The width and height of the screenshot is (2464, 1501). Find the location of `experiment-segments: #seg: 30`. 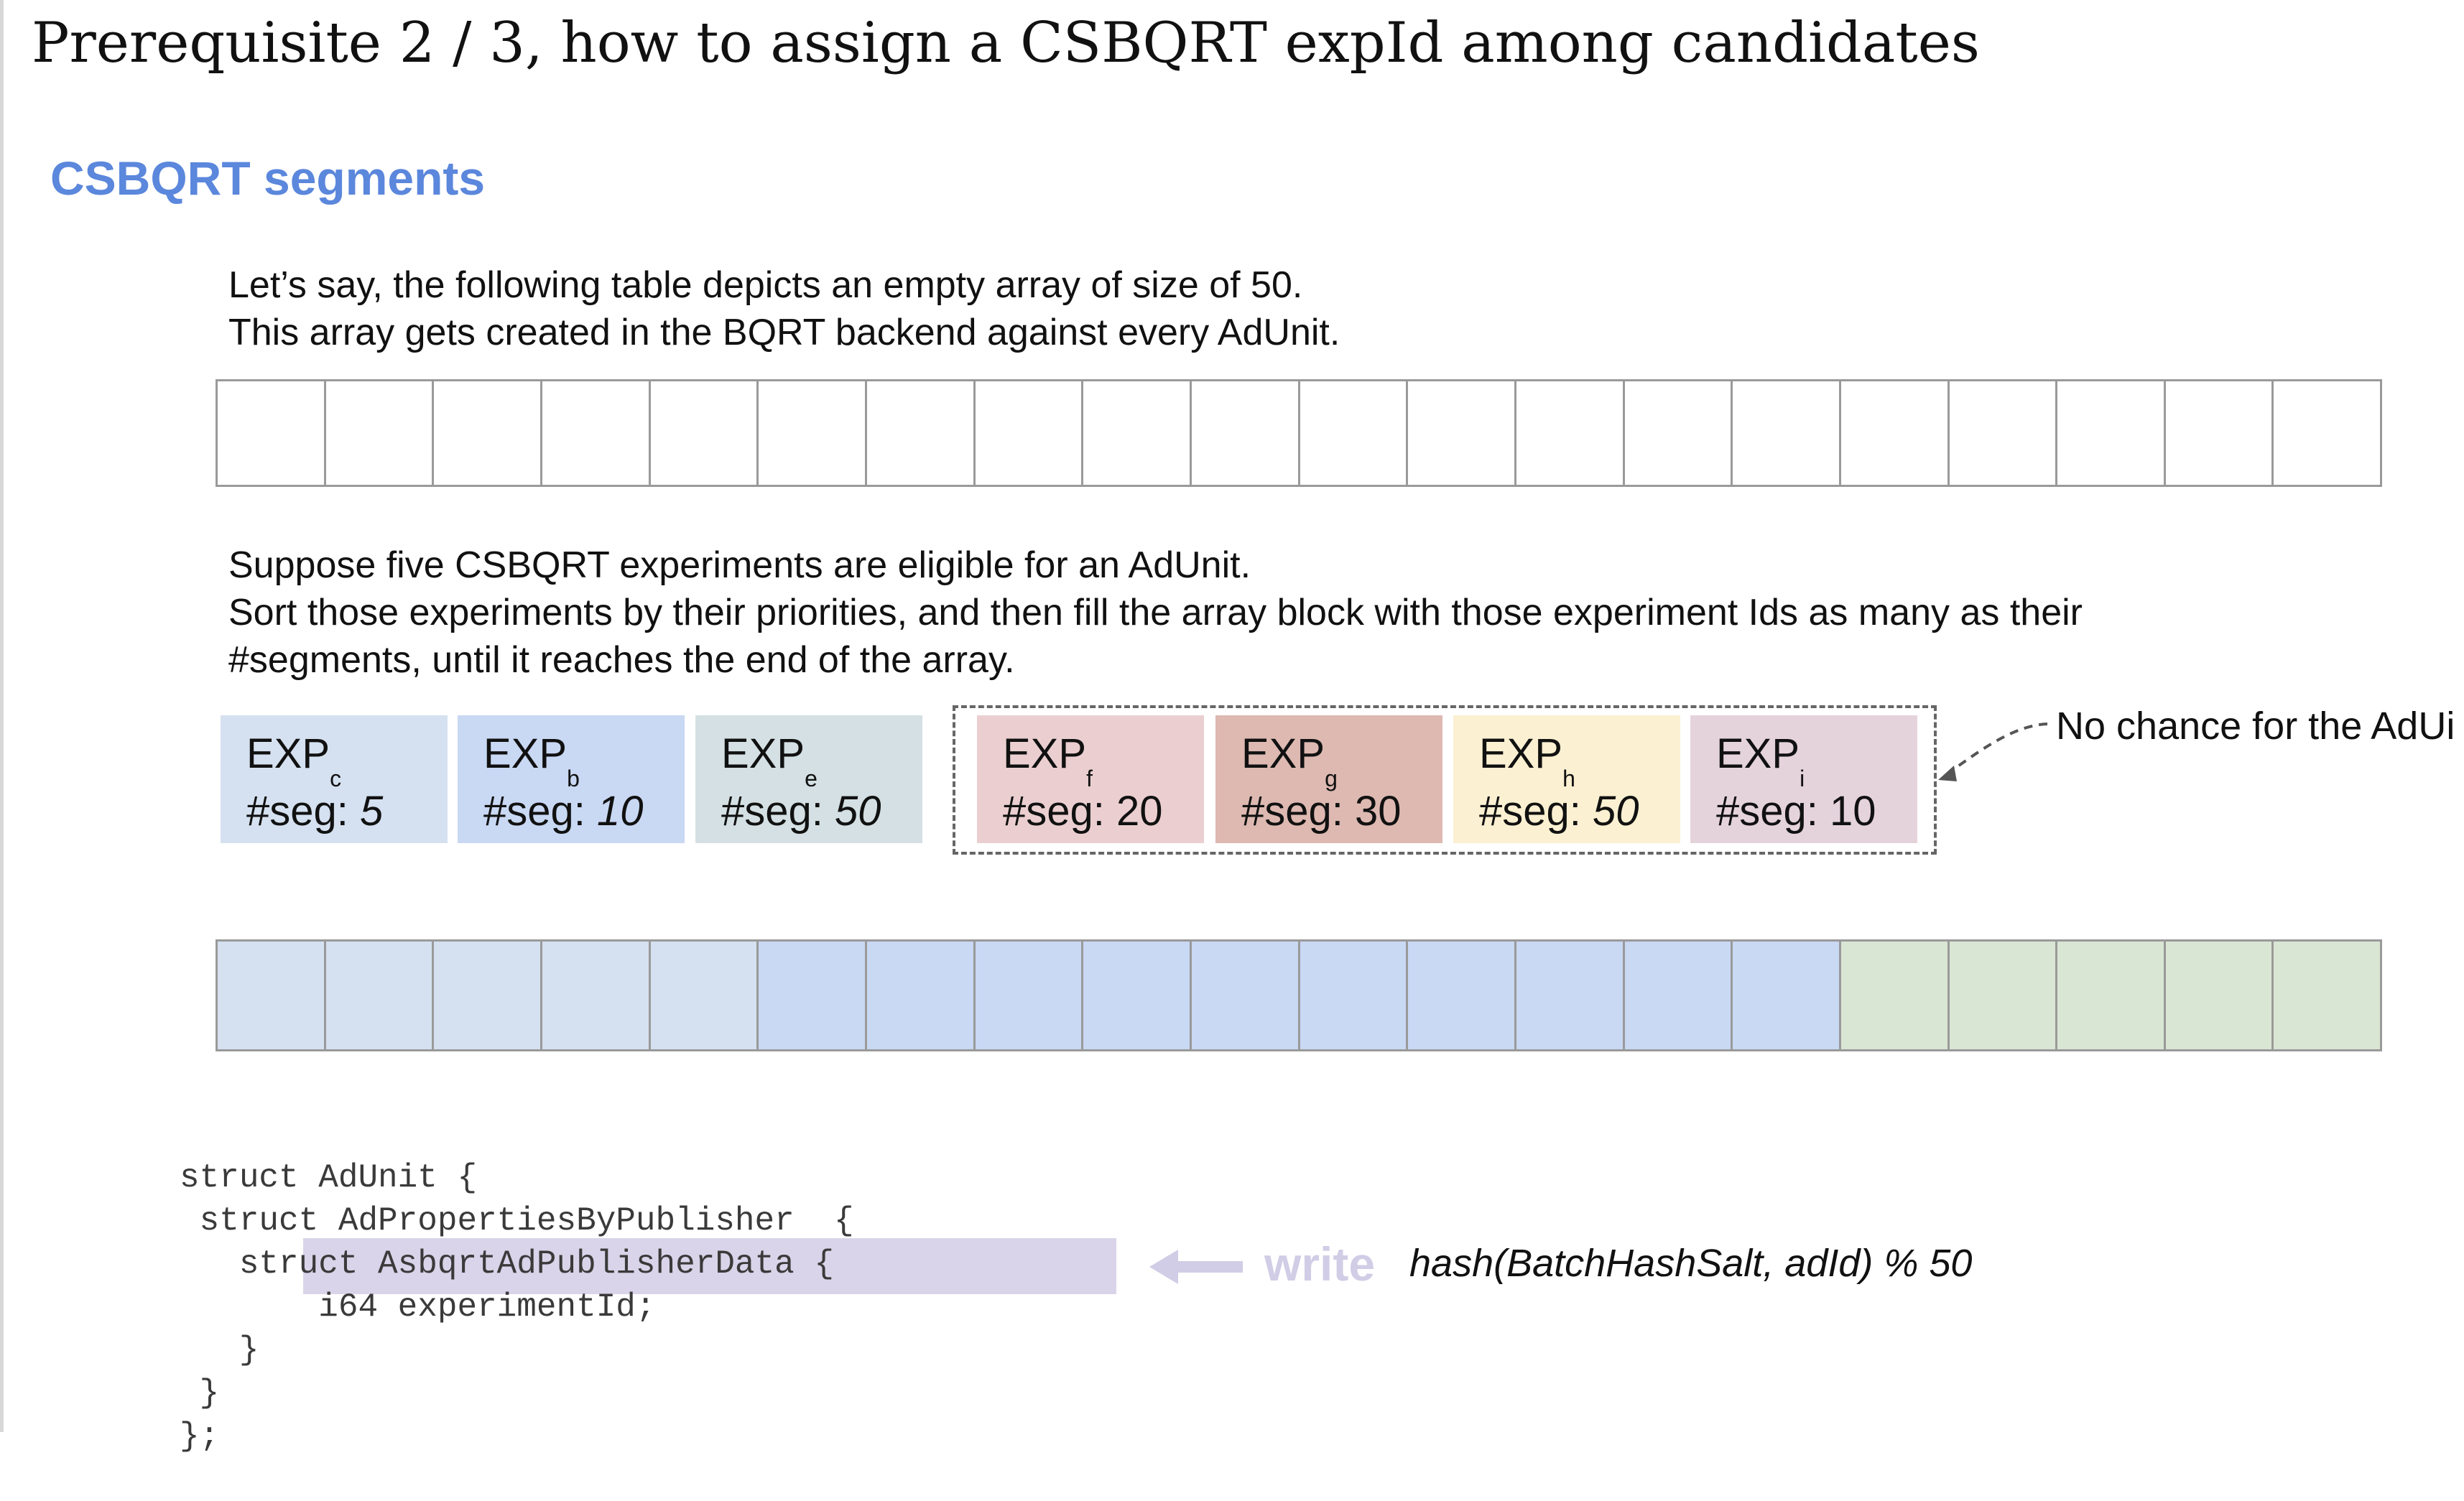

experiment-segments: #seg: 30 is located at coordinates (1341, 811).